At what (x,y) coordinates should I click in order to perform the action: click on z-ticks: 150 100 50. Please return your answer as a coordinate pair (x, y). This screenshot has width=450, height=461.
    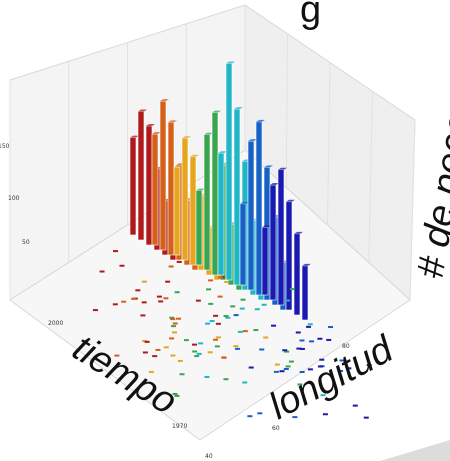
    Looking at the image, I should click on (15, 194).